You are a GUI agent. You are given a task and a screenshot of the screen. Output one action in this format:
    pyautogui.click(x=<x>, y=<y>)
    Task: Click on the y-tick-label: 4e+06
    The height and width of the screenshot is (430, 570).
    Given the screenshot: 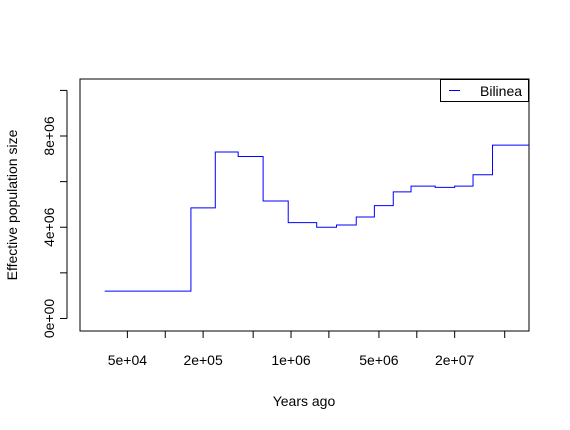 What is the action you would take?
    pyautogui.click(x=49, y=227)
    